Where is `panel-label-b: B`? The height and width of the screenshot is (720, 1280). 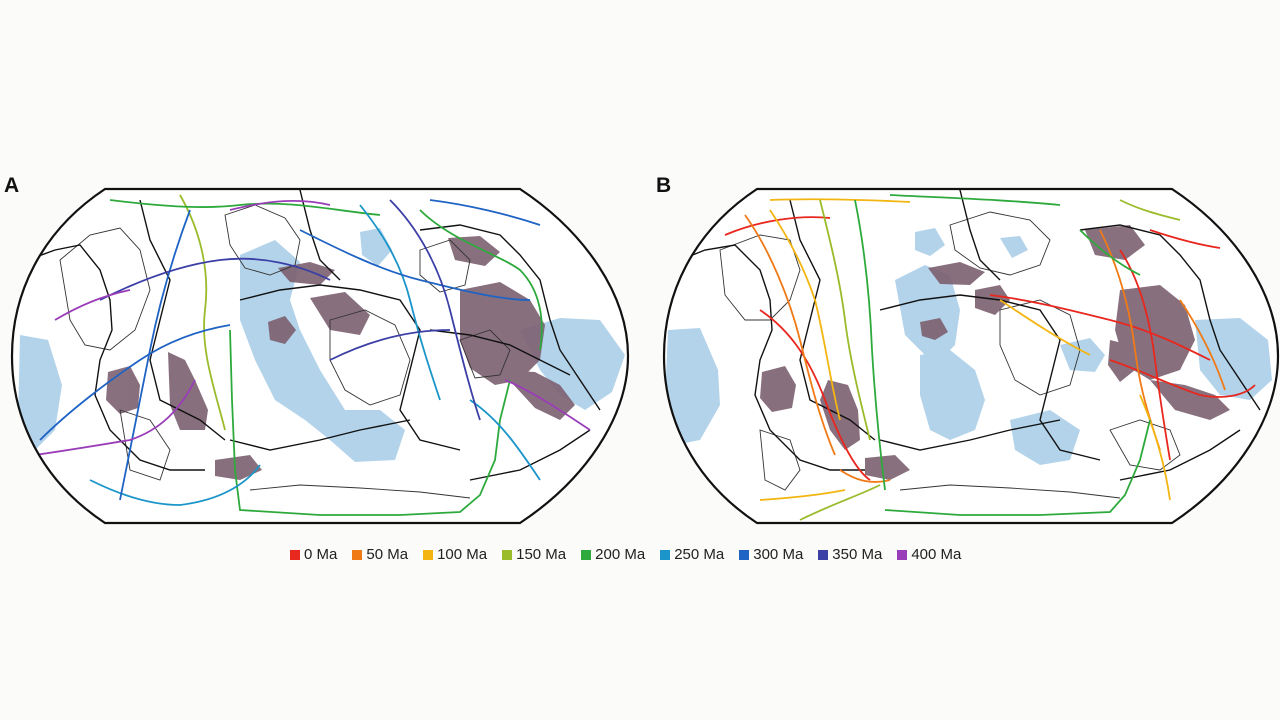
panel-label-b: B is located at coordinates (664, 185).